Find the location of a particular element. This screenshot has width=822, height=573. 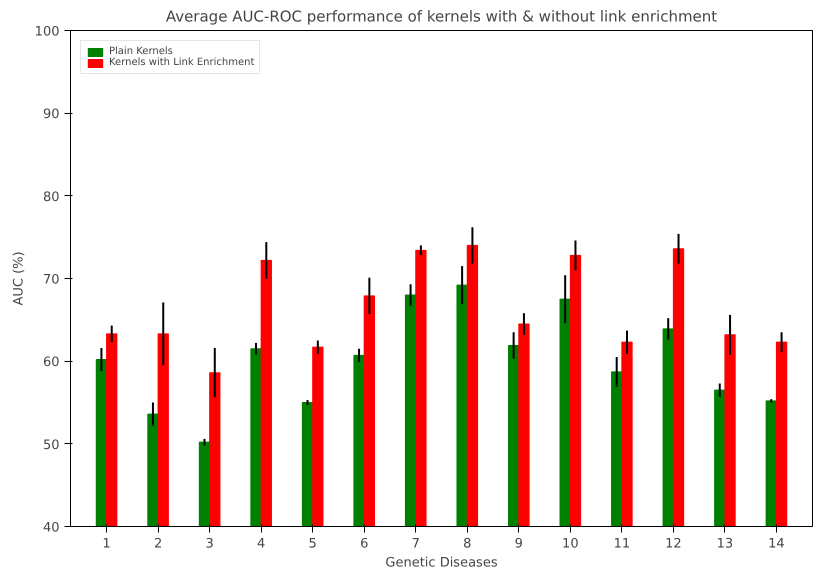

y-tick-label: 60 is located at coordinates (51, 362).